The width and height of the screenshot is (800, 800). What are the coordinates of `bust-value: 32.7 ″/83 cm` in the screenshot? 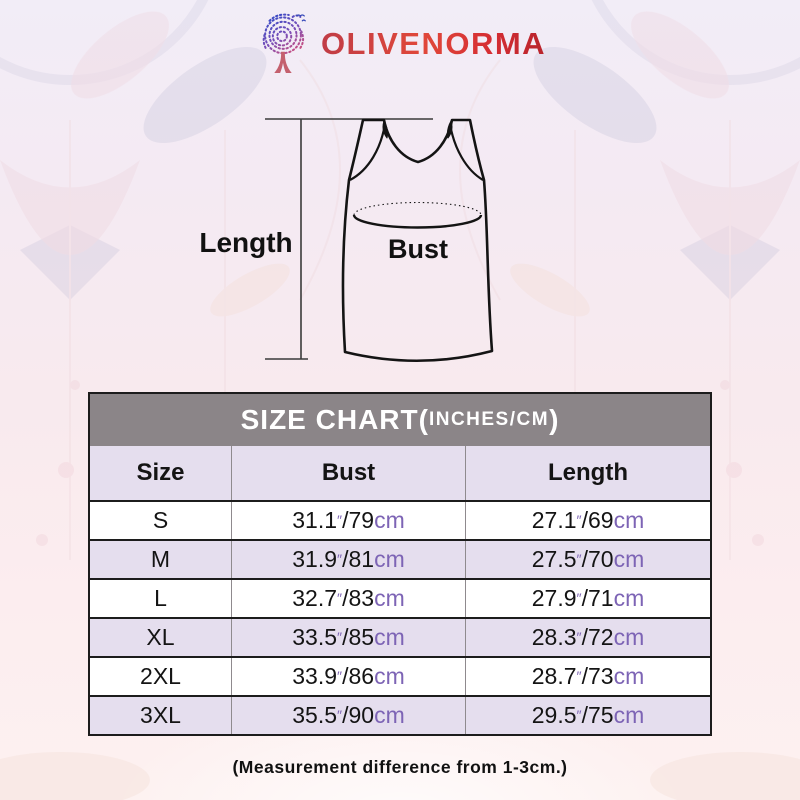 It's located at (348, 598).